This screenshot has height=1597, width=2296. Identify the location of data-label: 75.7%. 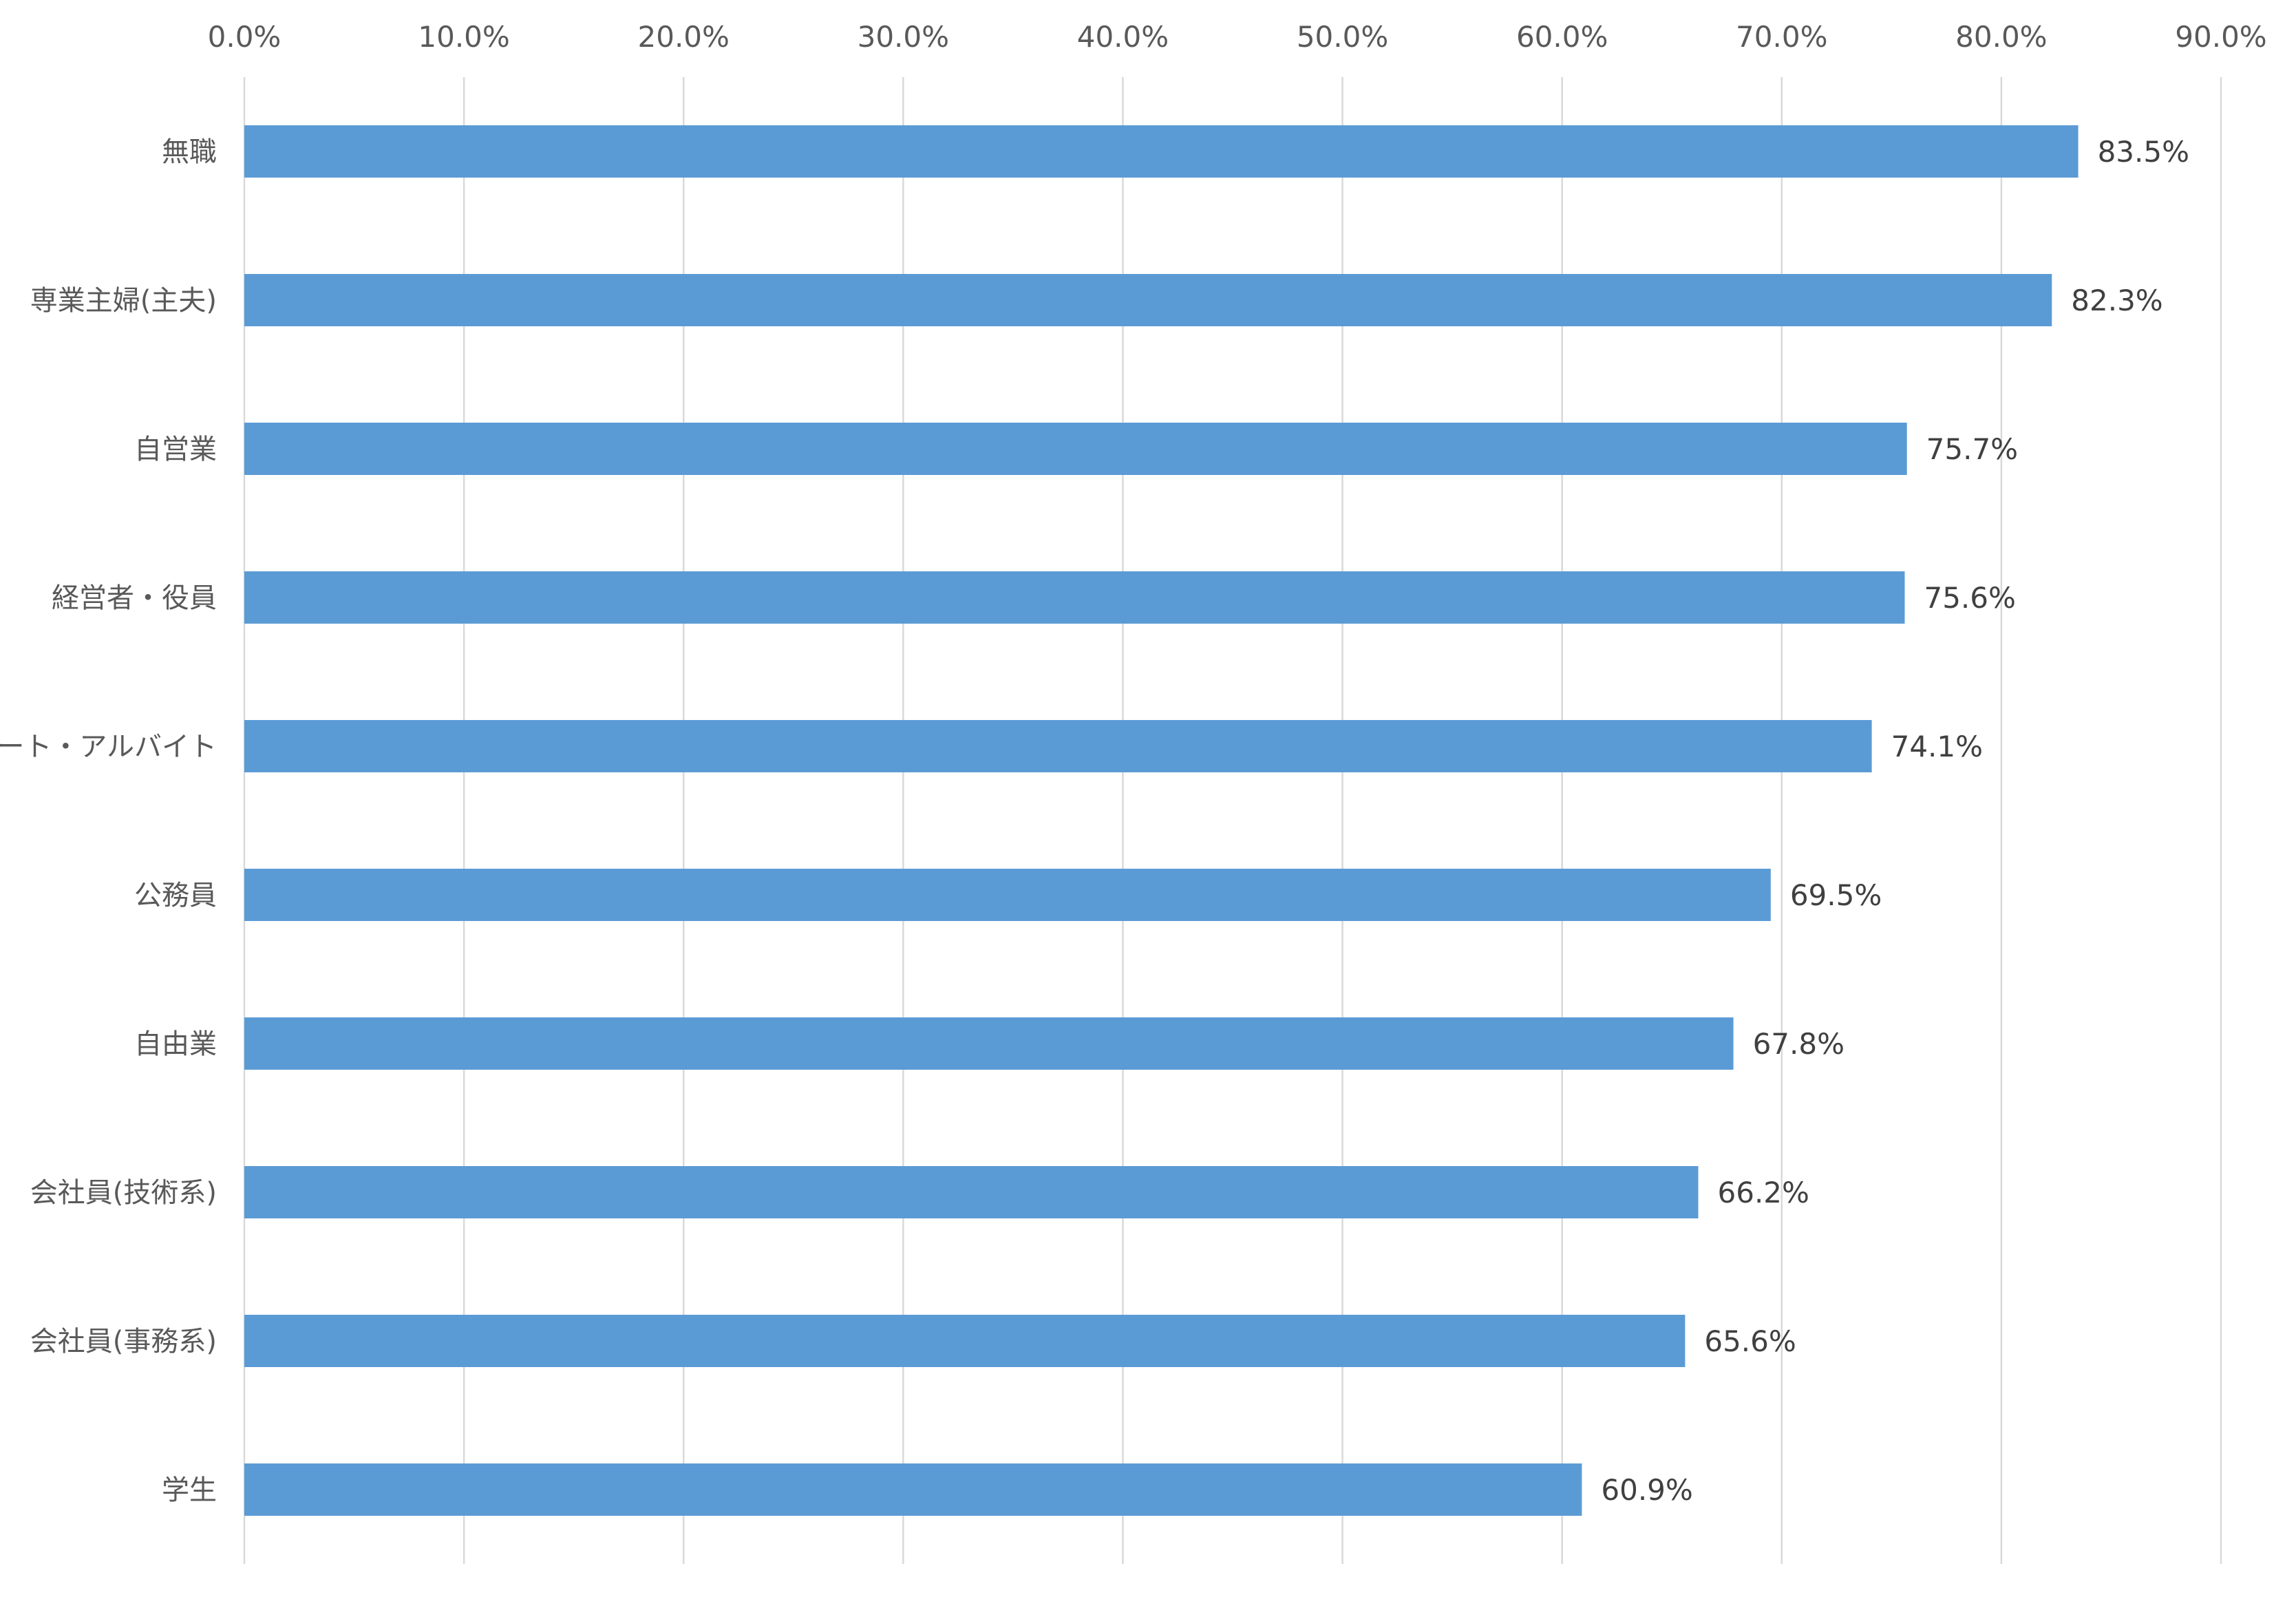
(1972, 449).